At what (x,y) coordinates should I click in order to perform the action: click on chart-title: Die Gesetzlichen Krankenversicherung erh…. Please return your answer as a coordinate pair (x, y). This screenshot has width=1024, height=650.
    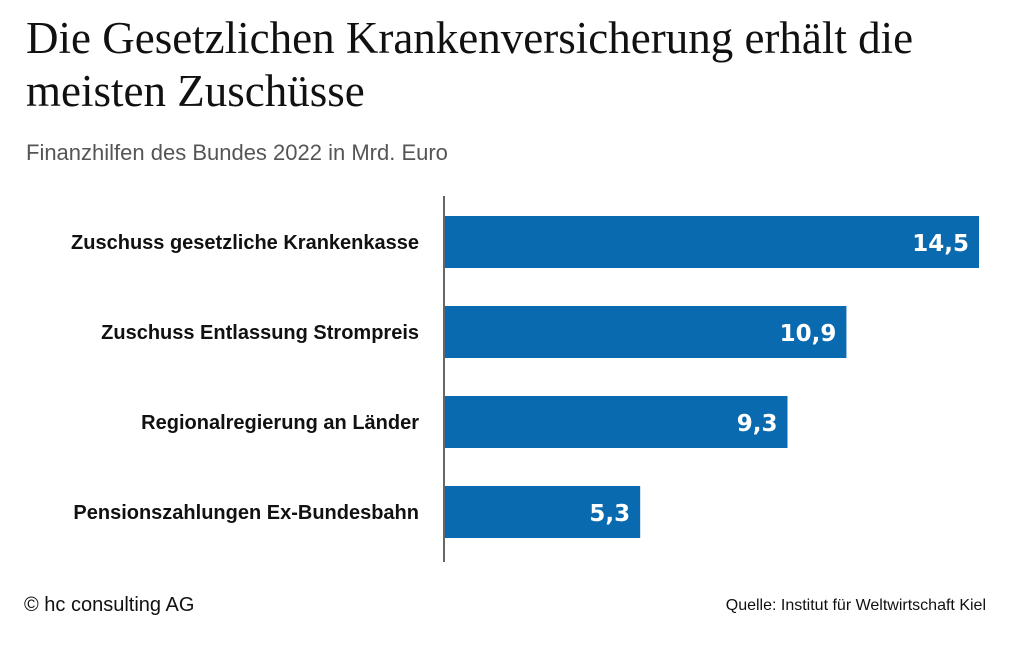
    Looking at the image, I should click on (470, 64).